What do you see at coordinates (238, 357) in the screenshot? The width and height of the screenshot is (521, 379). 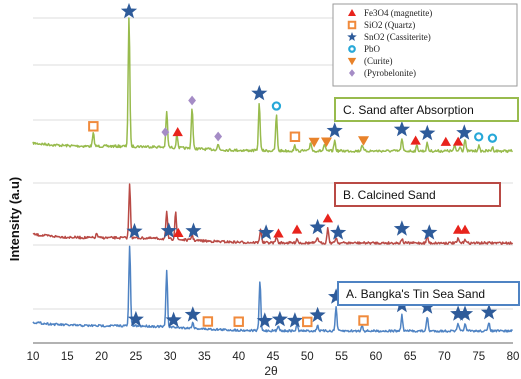 I see `x-tick-label: 40` at bounding box center [238, 357].